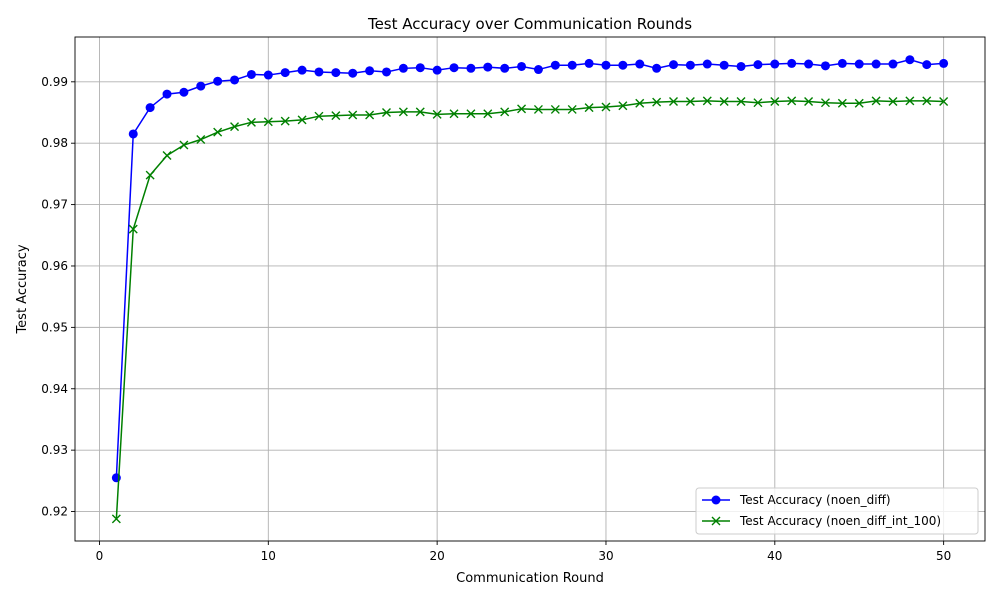 The width and height of the screenshot is (1000, 600). Describe the element at coordinates (54, 327) in the screenshot. I see `y-tick-label: 0.95` at that location.